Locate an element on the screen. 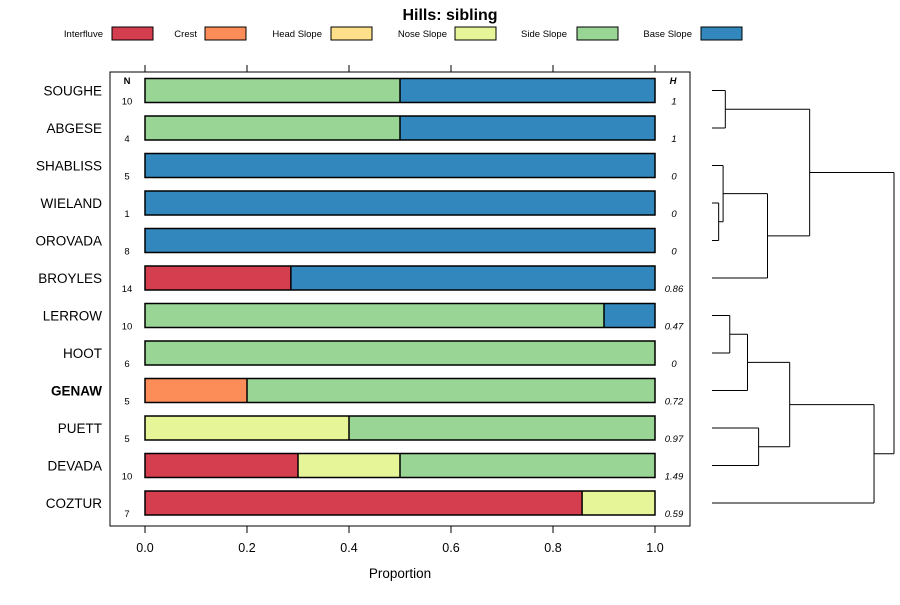 Image resolution: width=900 pixels, height=605 pixels. bar-row: PUETT 5 0.97 is located at coordinates (371, 430).